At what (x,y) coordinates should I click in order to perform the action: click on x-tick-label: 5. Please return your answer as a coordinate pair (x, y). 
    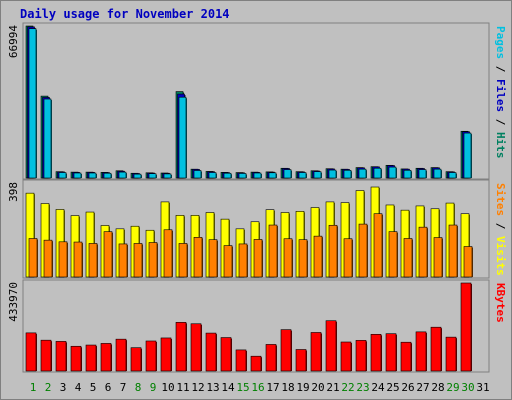
    Looking at the image, I should click on (93, 387).